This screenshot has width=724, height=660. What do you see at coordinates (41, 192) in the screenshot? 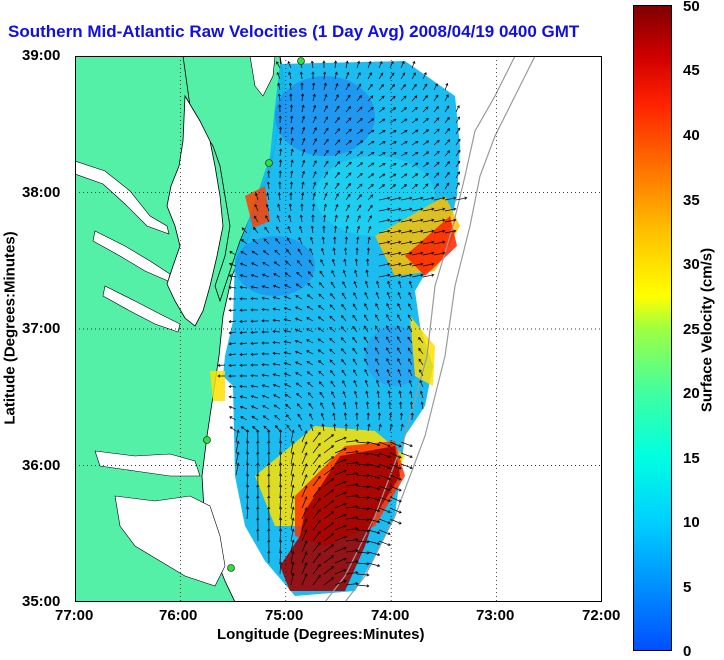
I see `y-tick-label: 38:00` at bounding box center [41, 192].